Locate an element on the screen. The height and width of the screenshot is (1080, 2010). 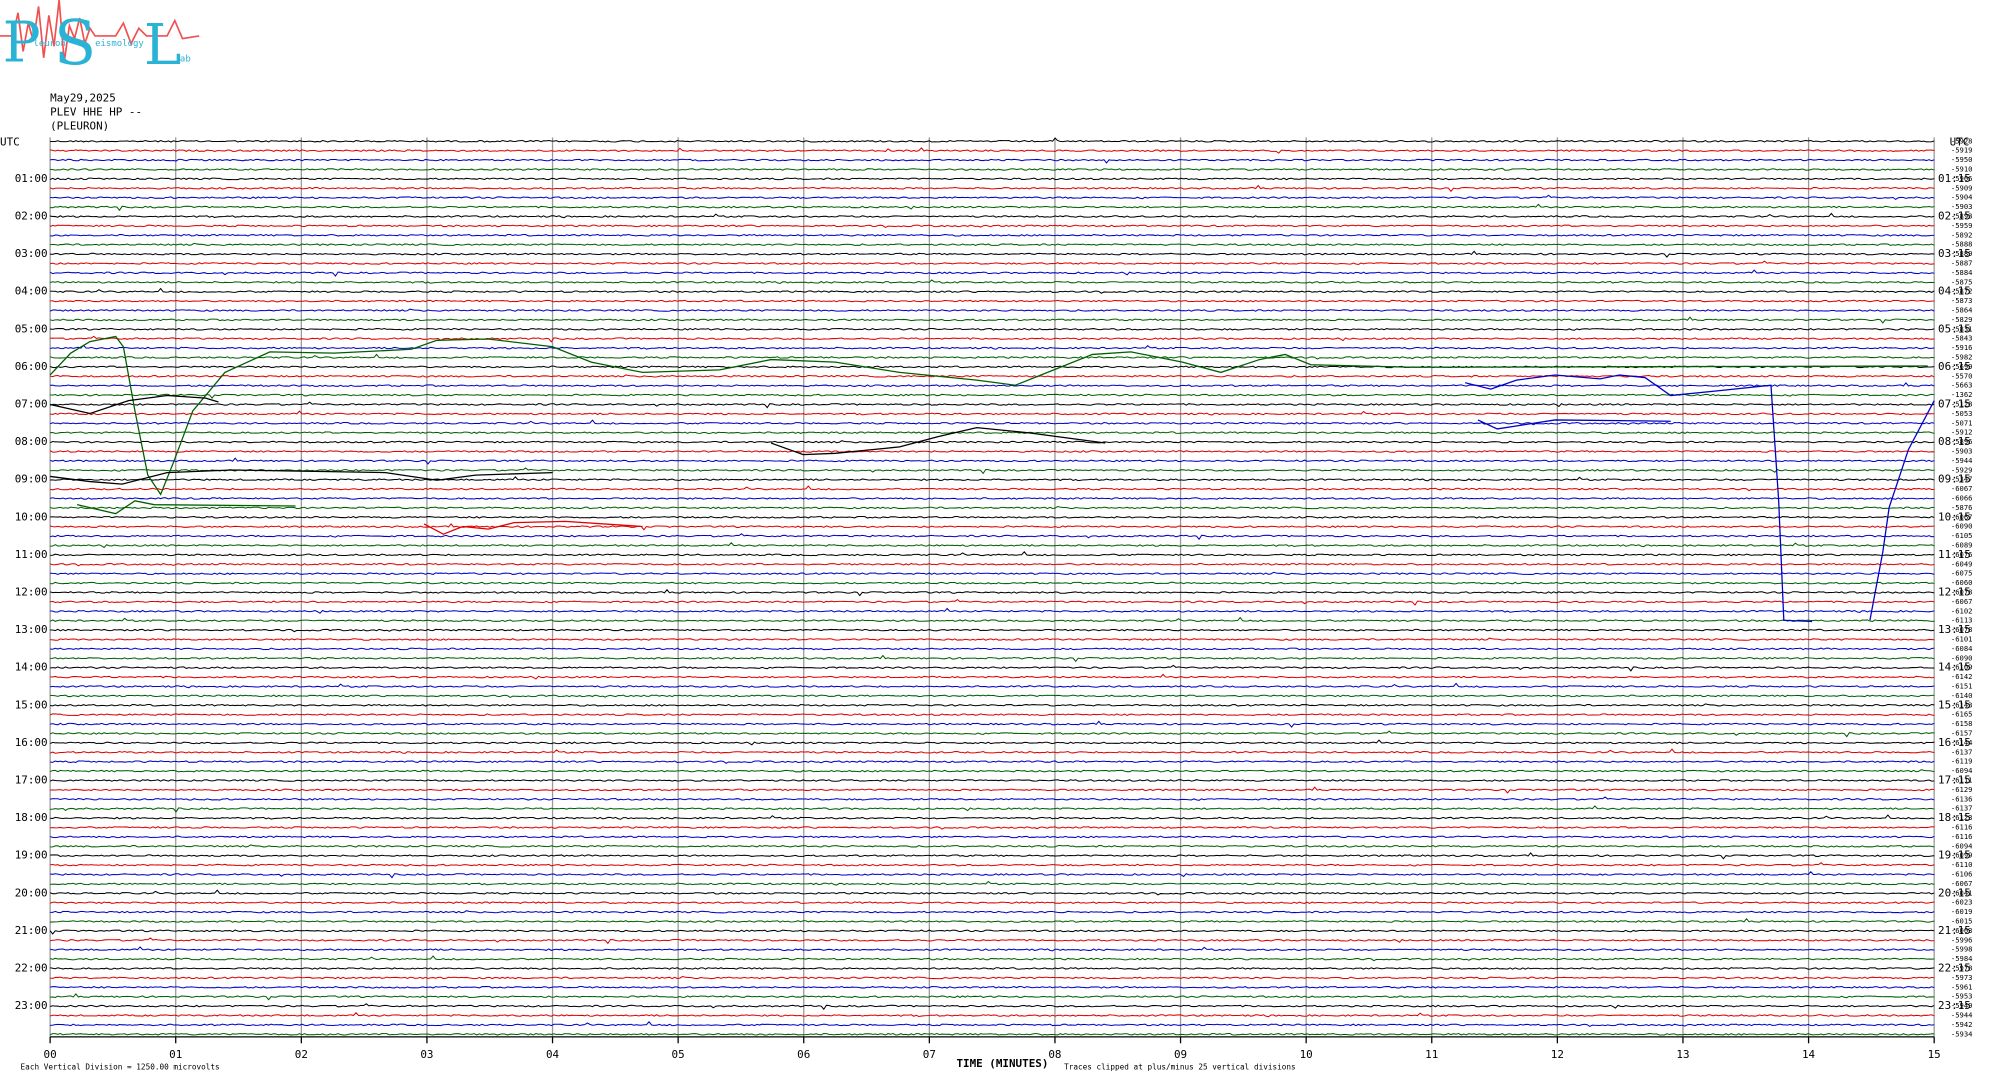
row-value: -6041 is located at coordinates (1962, 892).